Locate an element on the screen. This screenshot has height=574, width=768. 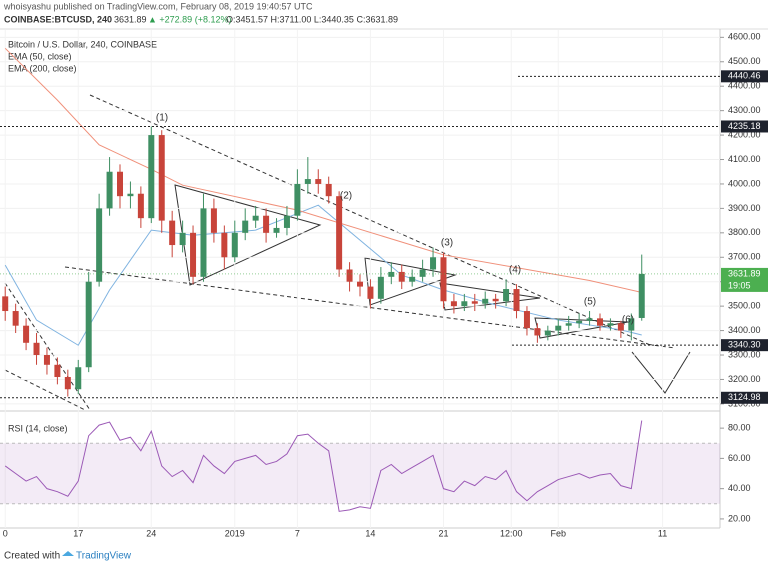
wave-label: (2) is located at coordinates (346, 196).